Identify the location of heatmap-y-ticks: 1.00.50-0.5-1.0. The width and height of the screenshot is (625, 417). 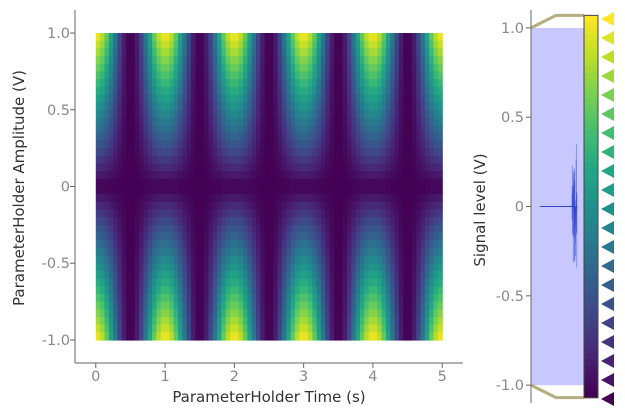
(58, 187).